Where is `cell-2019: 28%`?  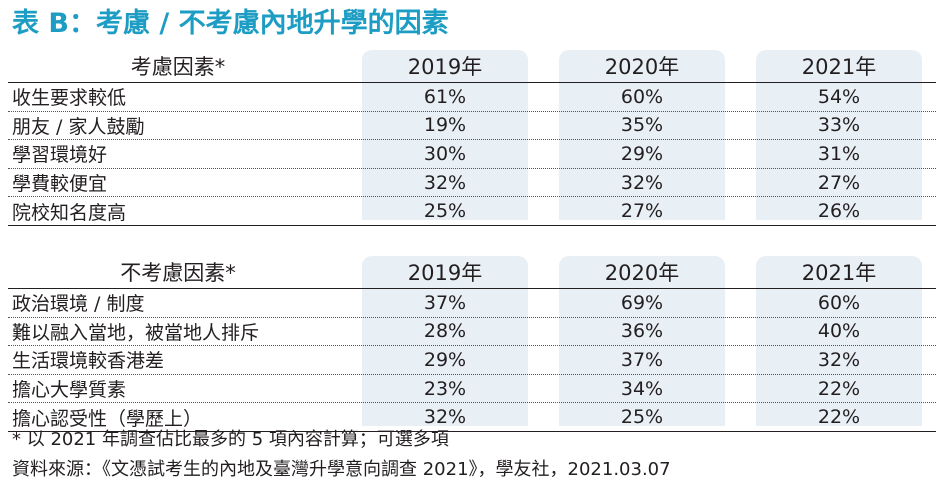 cell-2019: 28% is located at coordinates (445, 331).